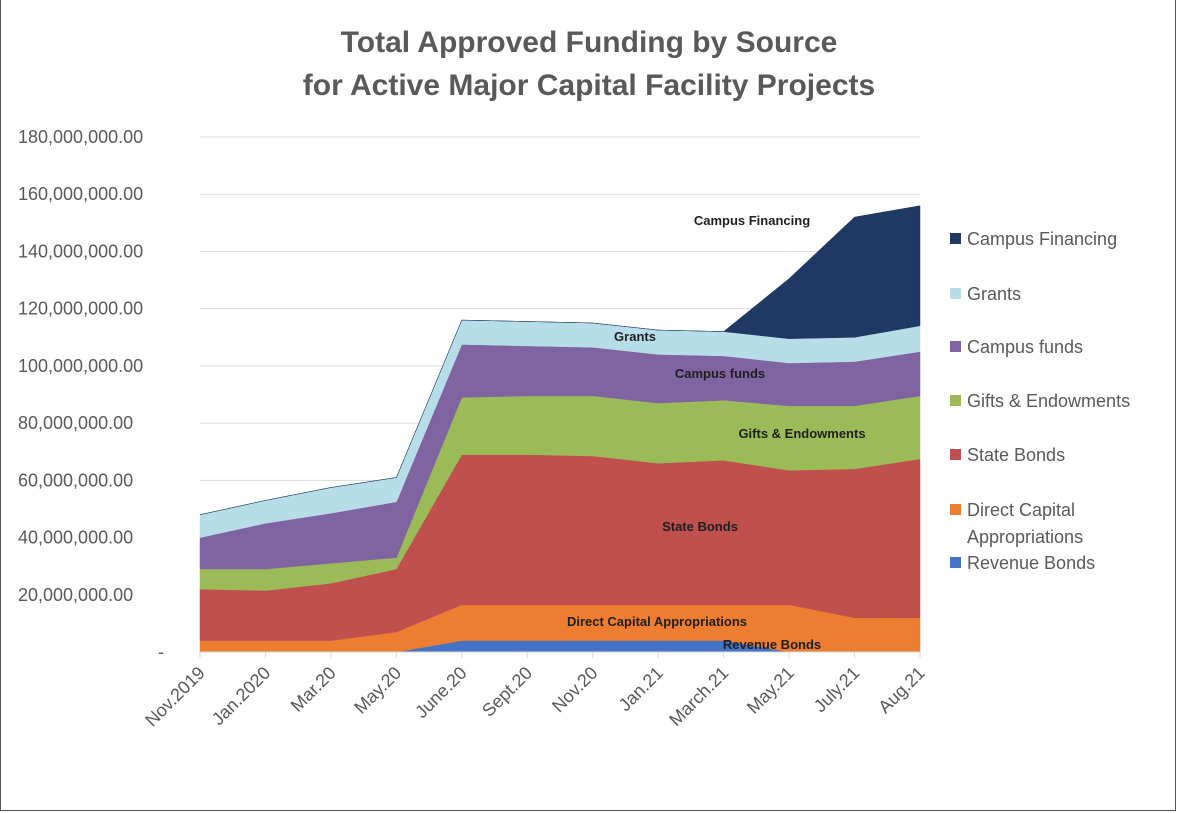 Image resolution: width=1178 pixels, height=813 pixels. I want to click on y-tick-label: 20,000,000.00, so click(75, 595).